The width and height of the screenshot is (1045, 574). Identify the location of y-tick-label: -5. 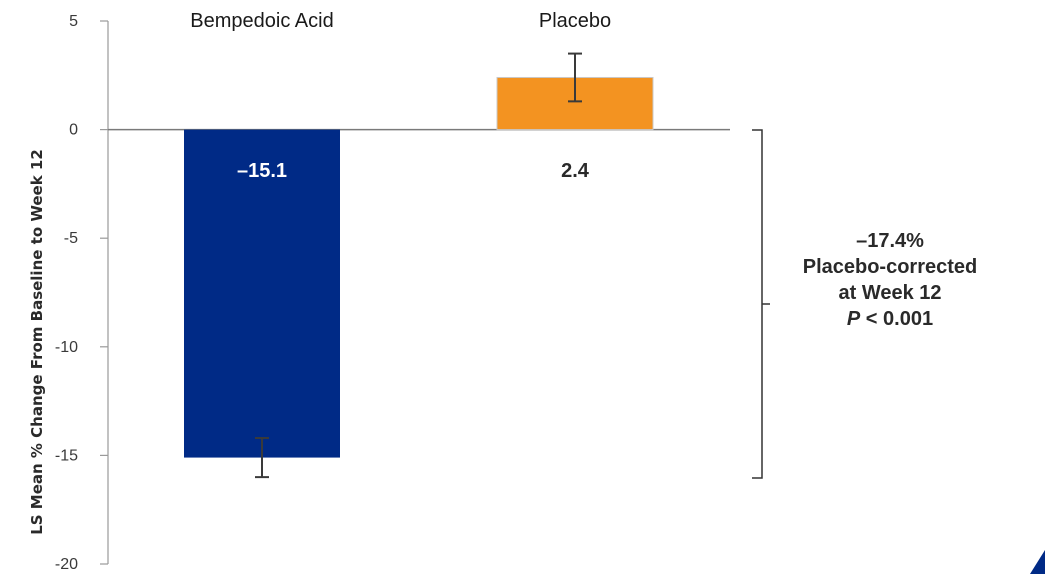
(71, 238).